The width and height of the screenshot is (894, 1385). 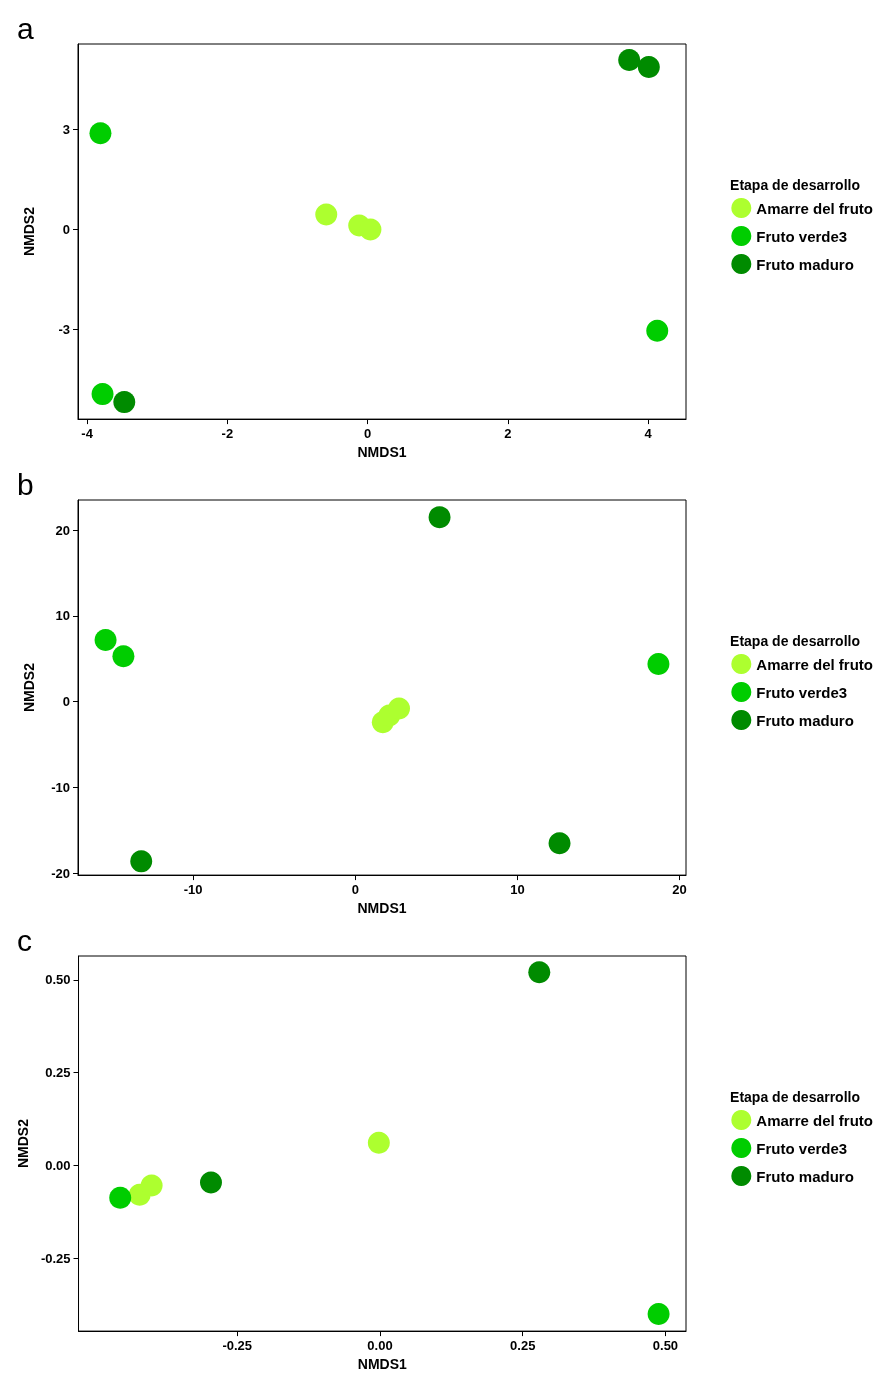 I want to click on x-tick-label: 4, so click(x=648, y=434).